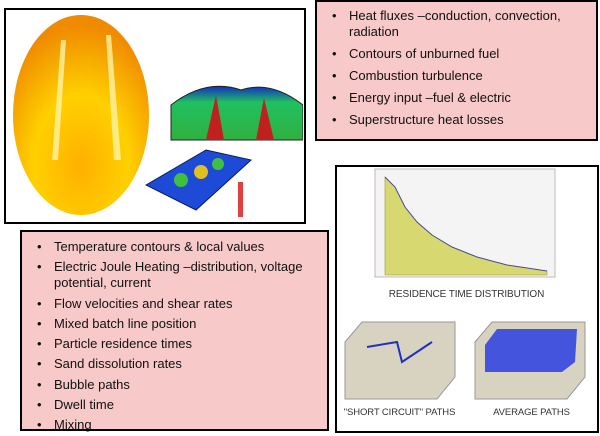 Image resolution: width=600 pixels, height=436 pixels. I want to click on bullet: Temperature contours & local values, so click(179, 247).